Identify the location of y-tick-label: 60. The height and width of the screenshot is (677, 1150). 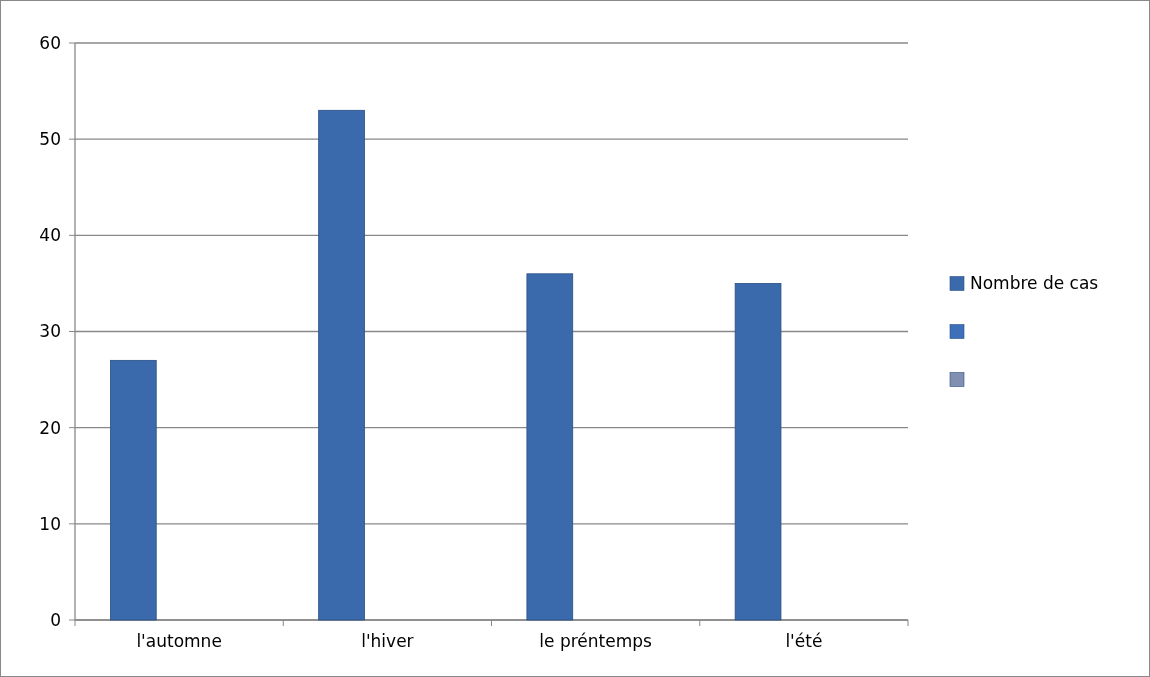
(50, 42).